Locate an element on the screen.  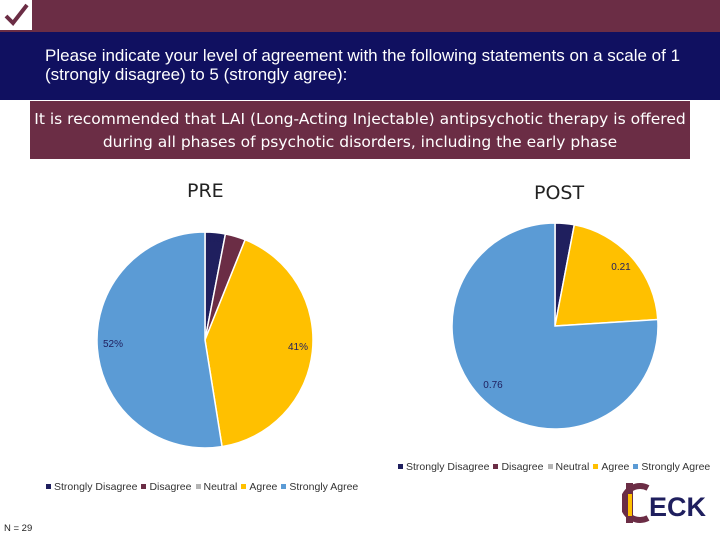
data-label: 3% is located at coordinates (213, 239).